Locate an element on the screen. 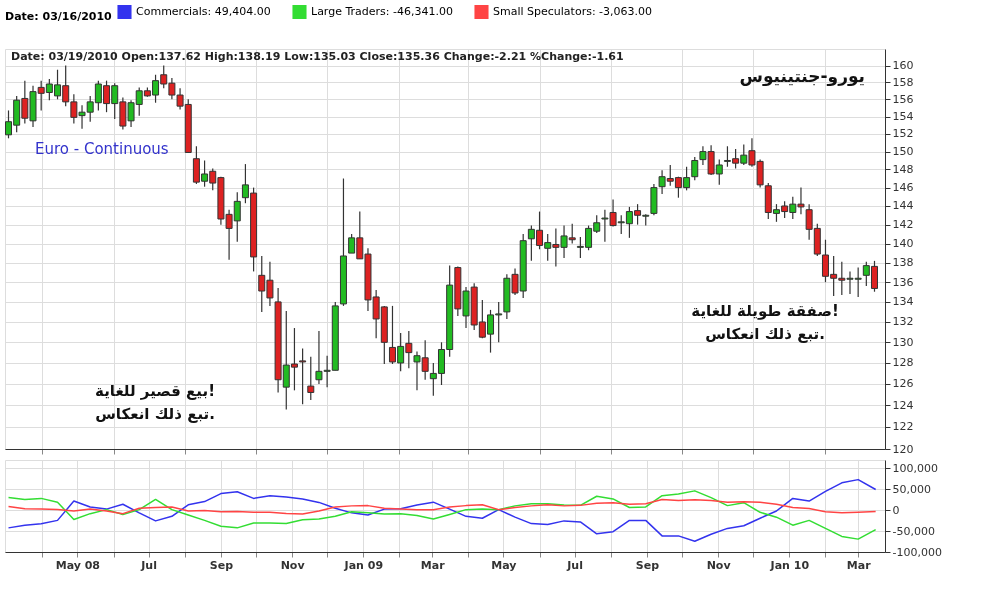 The image size is (1004, 590). y-tick-label: 50,000 is located at coordinates (911, 489).